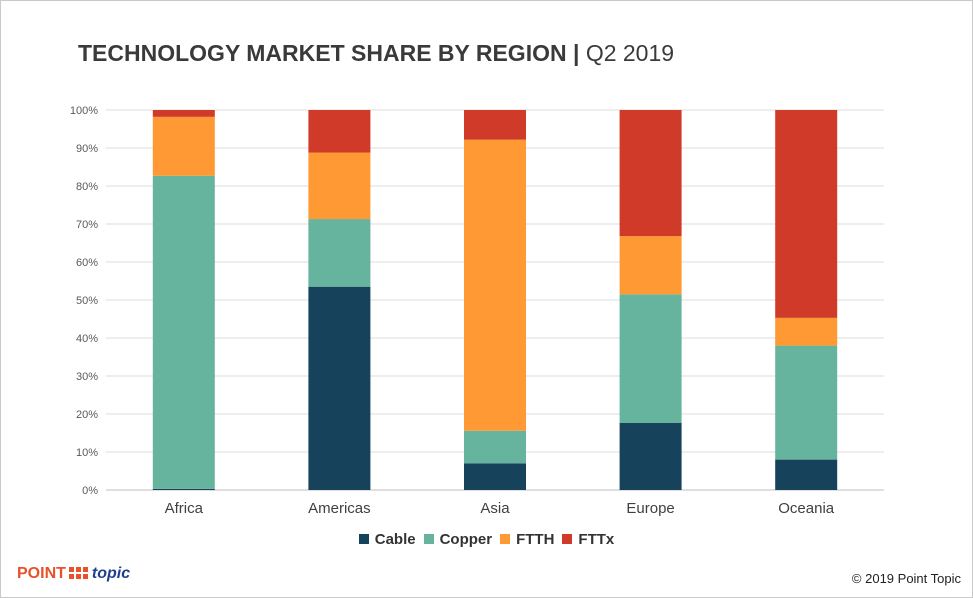 This screenshot has height=598, width=973. Describe the element at coordinates (111, 573) in the screenshot. I see `logo-topic-text: topic` at that location.